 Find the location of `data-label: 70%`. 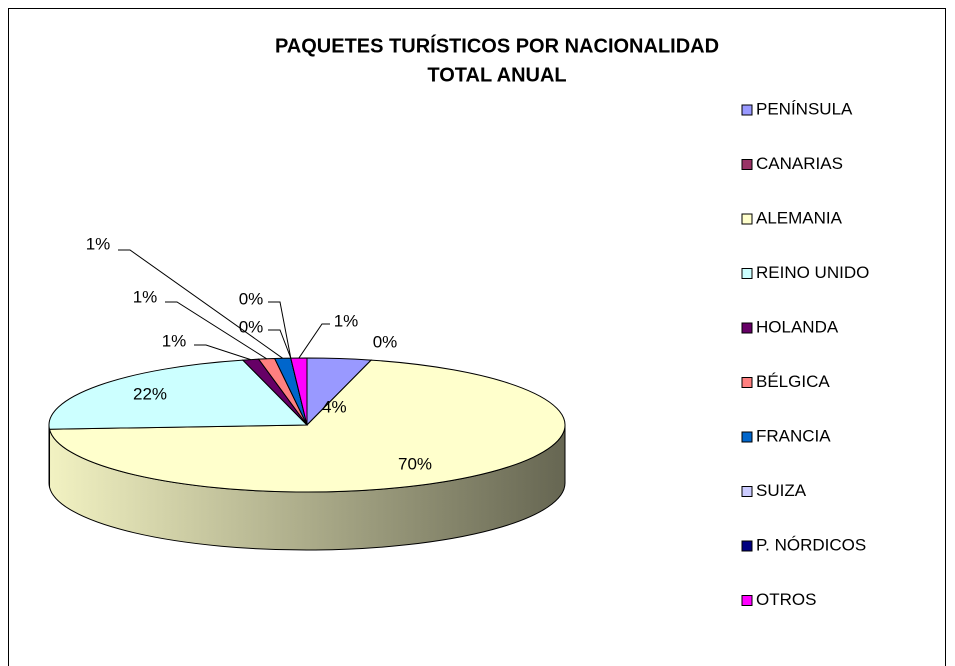

data-label: 70% is located at coordinates (415, 463).